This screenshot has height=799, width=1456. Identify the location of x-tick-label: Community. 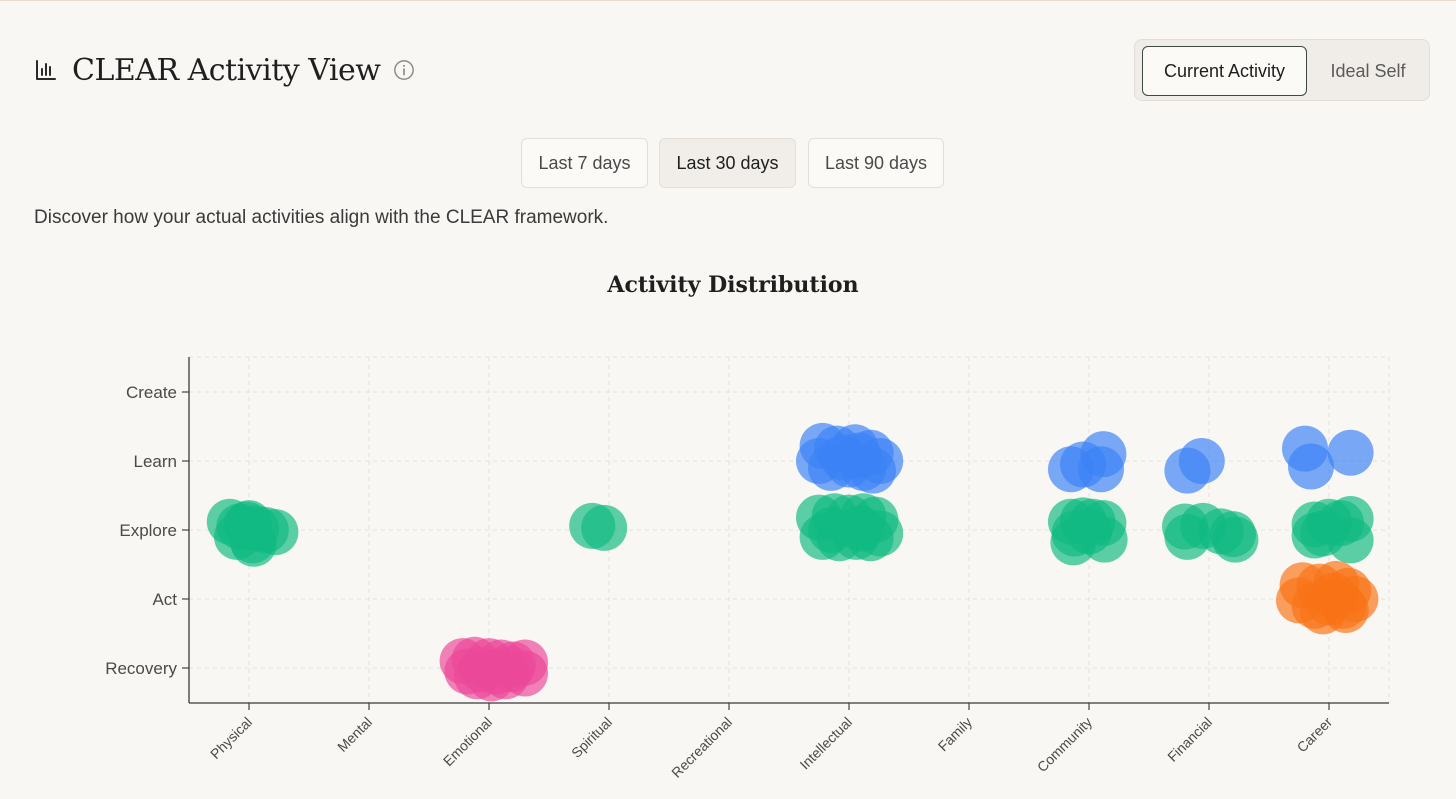
(1064, 744).